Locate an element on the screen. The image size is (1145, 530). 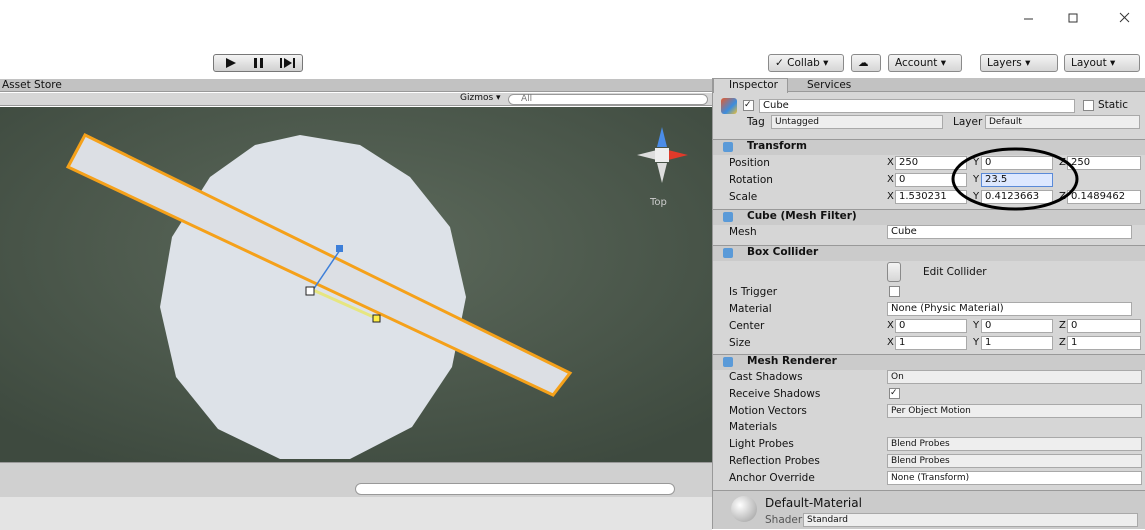
play-icons is located at coordinates (260, 63).